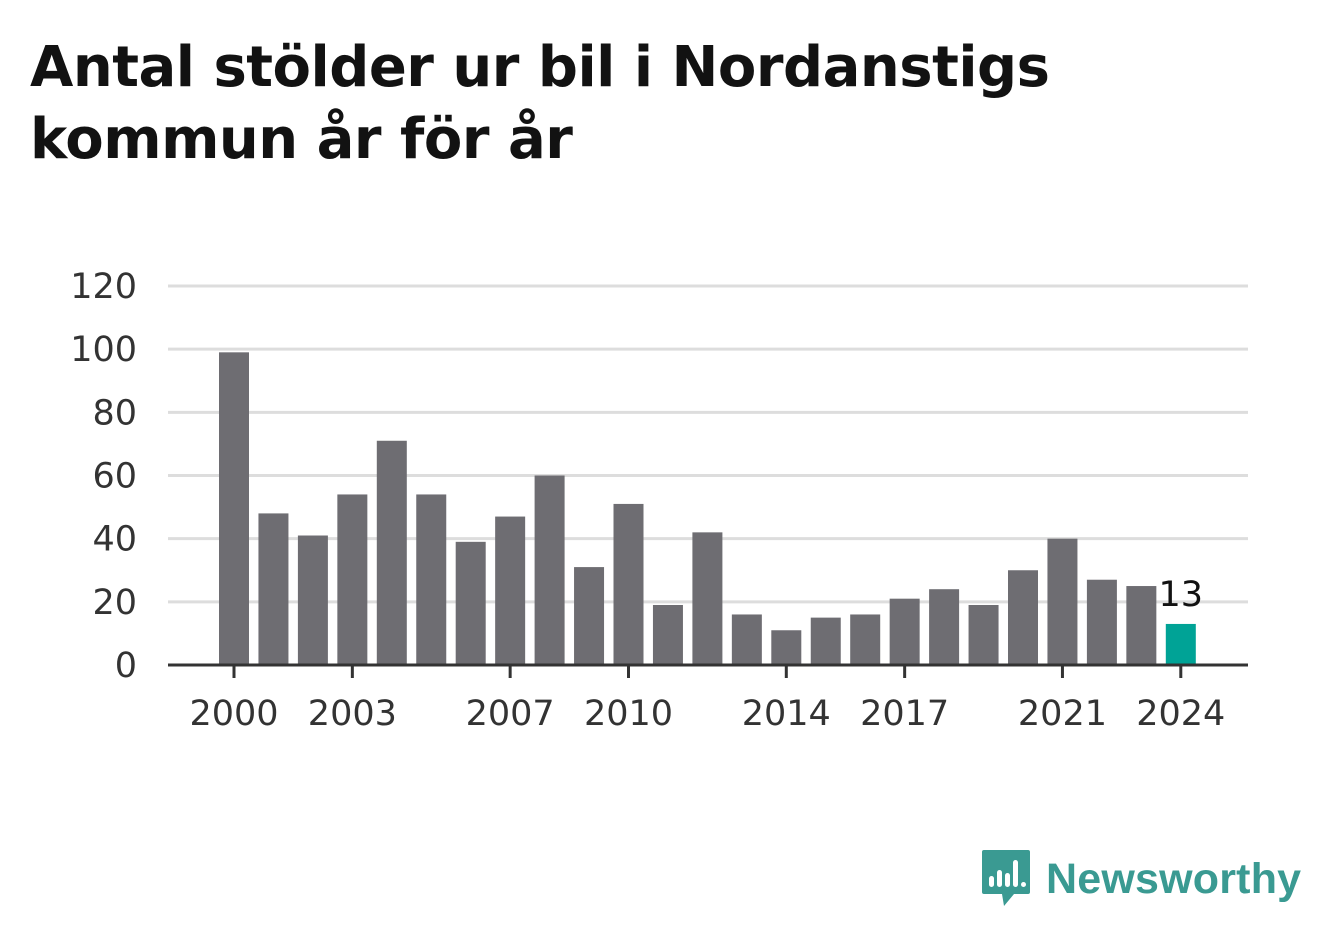  I want to click on data-labels: 13, so click(1181, 595).